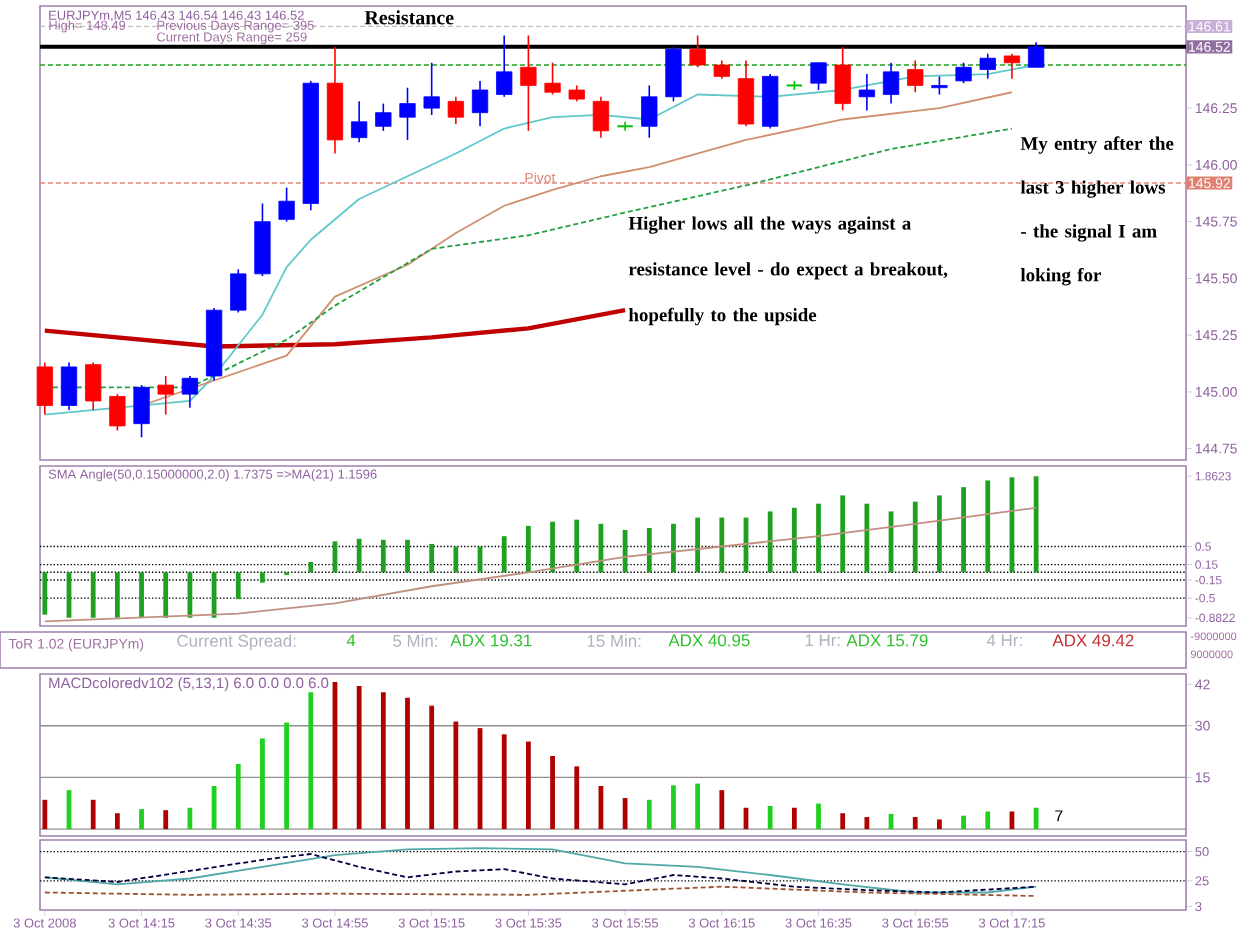 The image size is (1250, 938). I want to click on text: ADX 15.79, so click(887, 640).